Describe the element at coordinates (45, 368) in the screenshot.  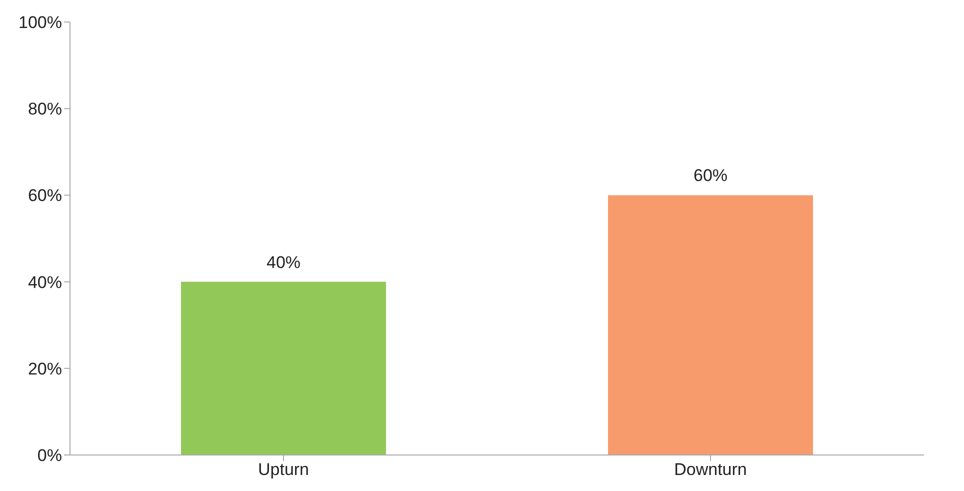
I see `y-tick-label: 20%` at that location.